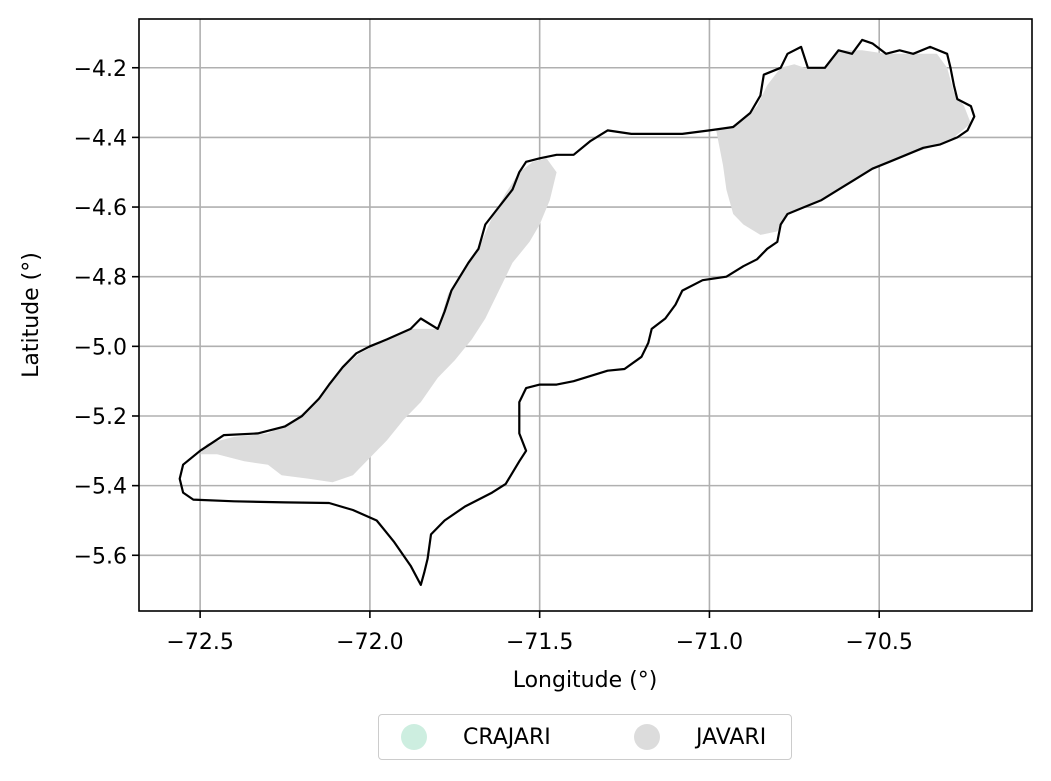  I want to click on javari-fill-southwest, so click(378, 320).